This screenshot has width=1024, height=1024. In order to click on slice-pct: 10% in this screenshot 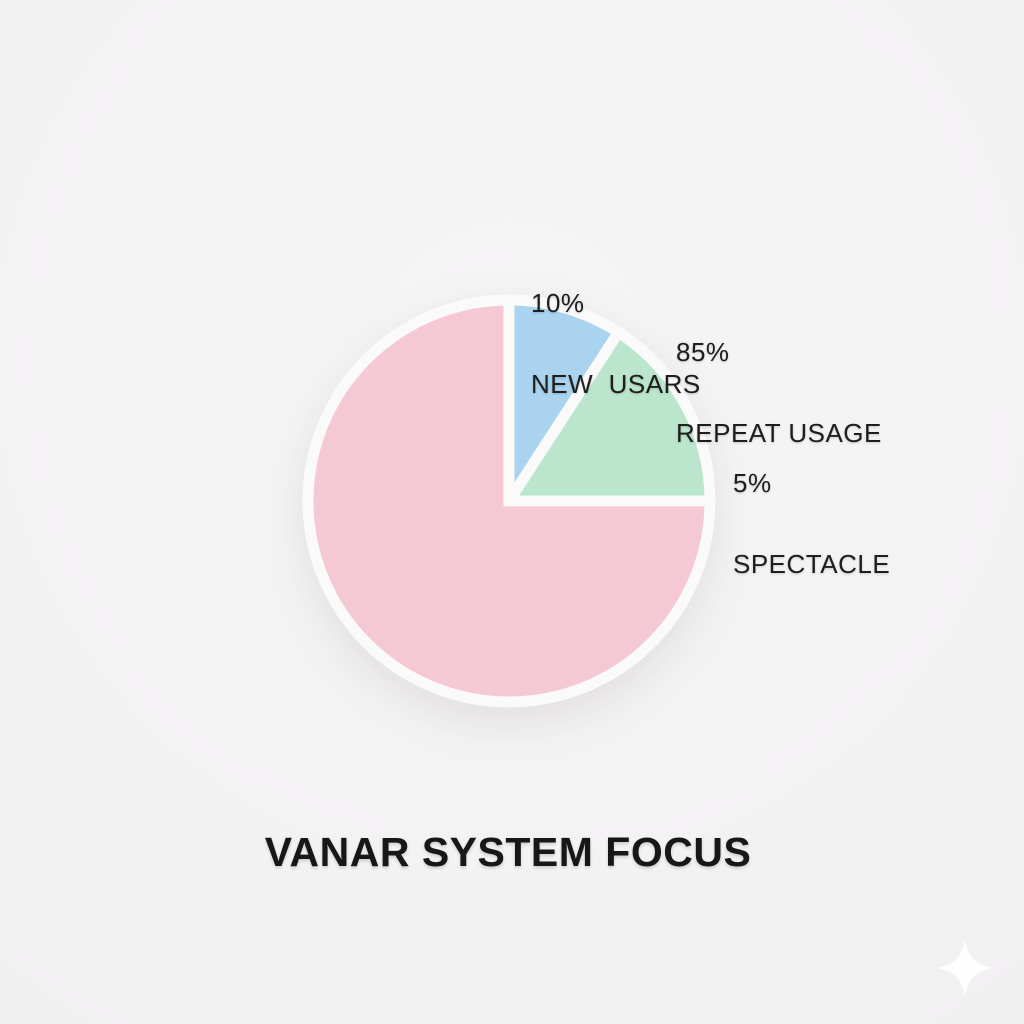, I will do `click(558, 303)`.